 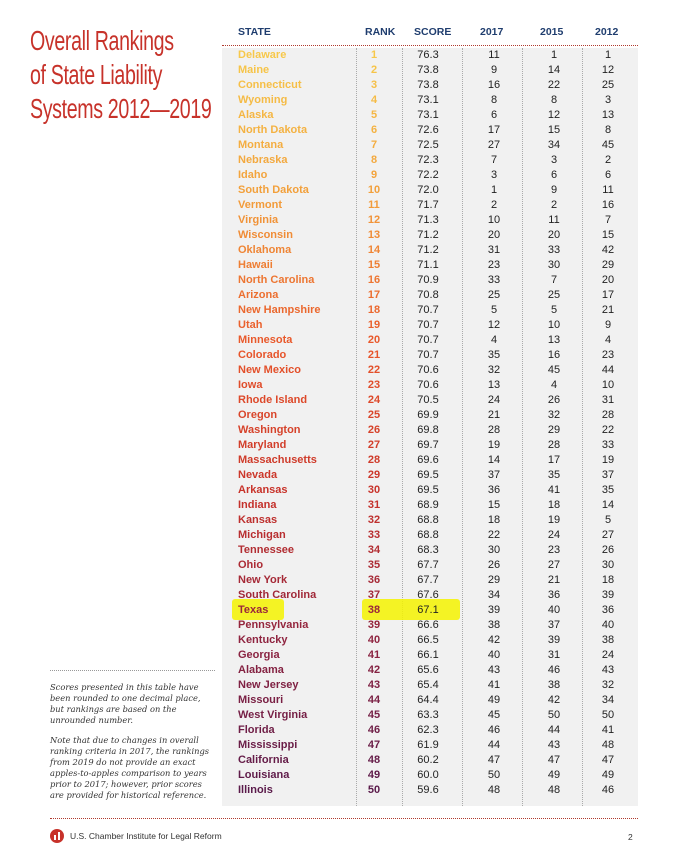 What do you see at coordinates (494, 310) in the screenshot?
I see `rank-2017-cell: 5` at bounding box center [494, 310].